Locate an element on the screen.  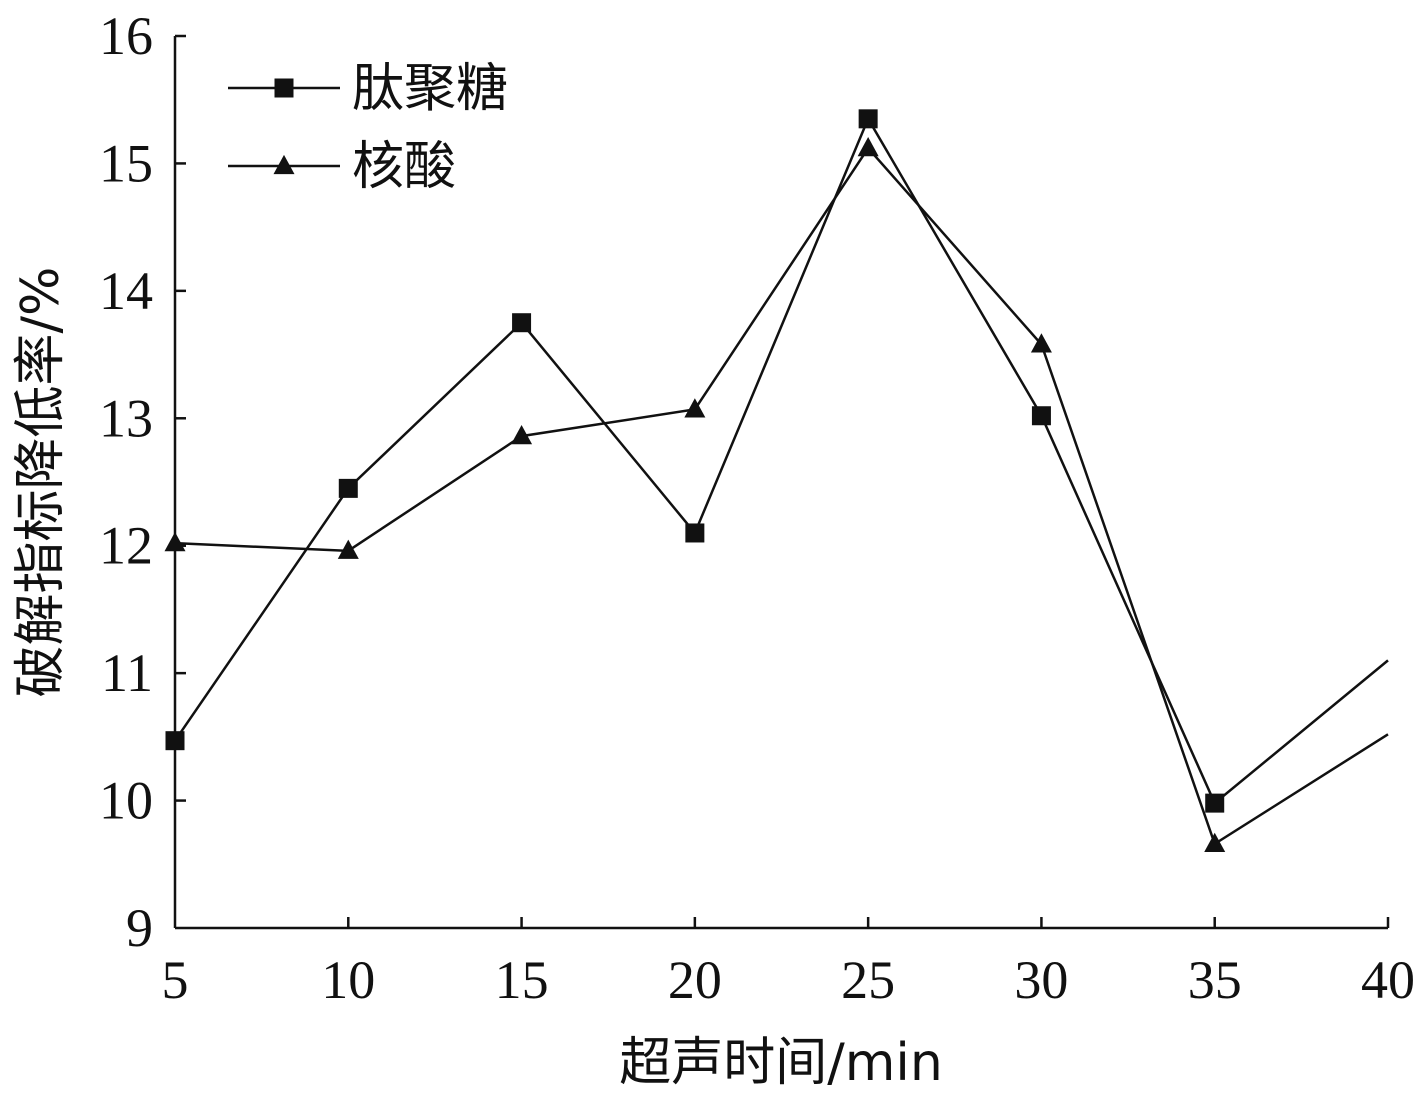
x-tick-label: 5 is located at coordinates (175, 980).